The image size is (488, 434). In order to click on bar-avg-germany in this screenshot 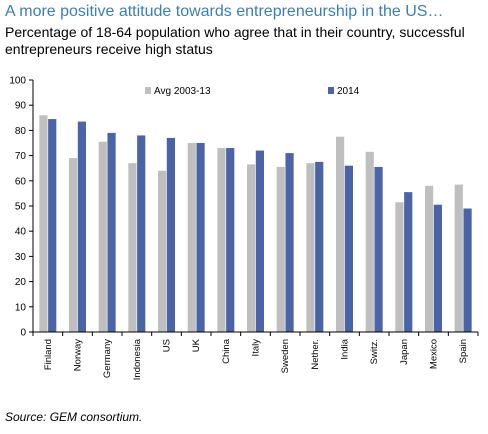, I will do `click(102, 236)`.